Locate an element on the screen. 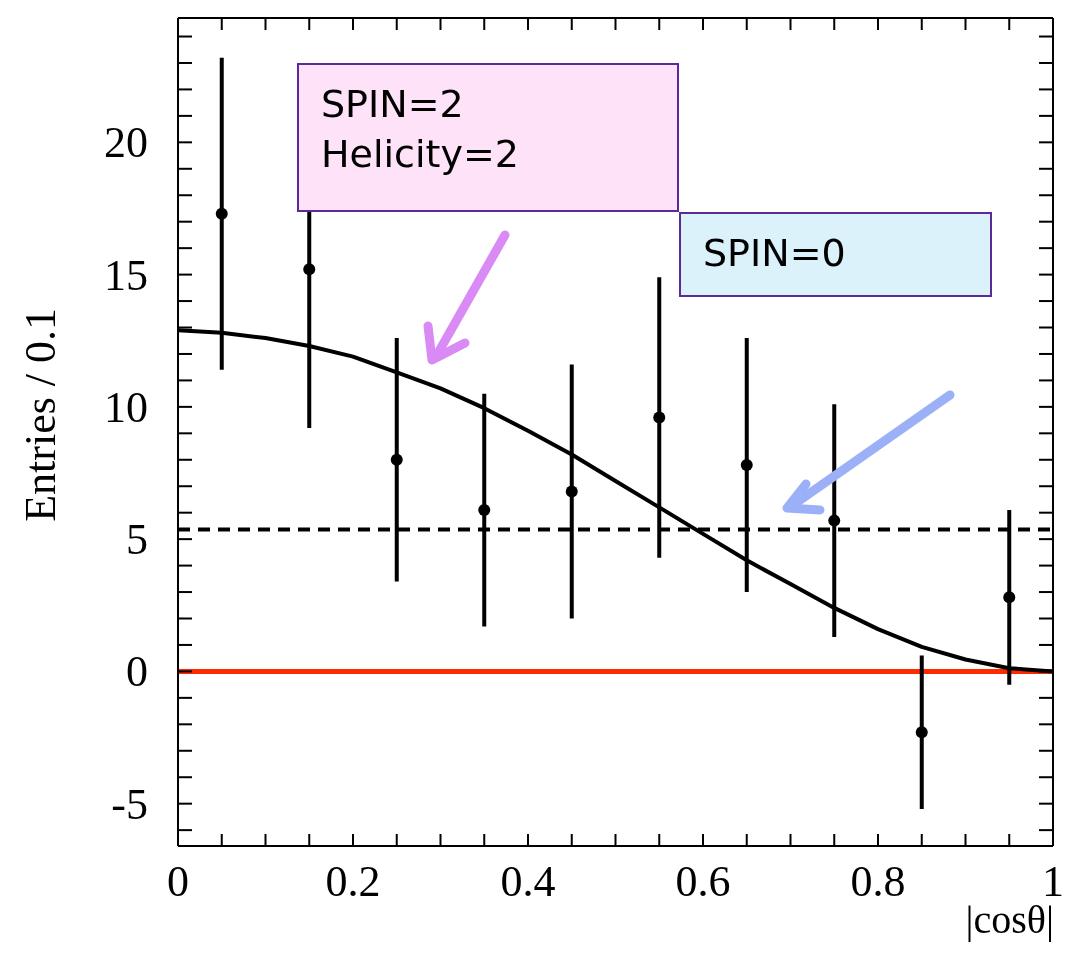  y-tick-label: 10 is located at coordinates (126, 407).